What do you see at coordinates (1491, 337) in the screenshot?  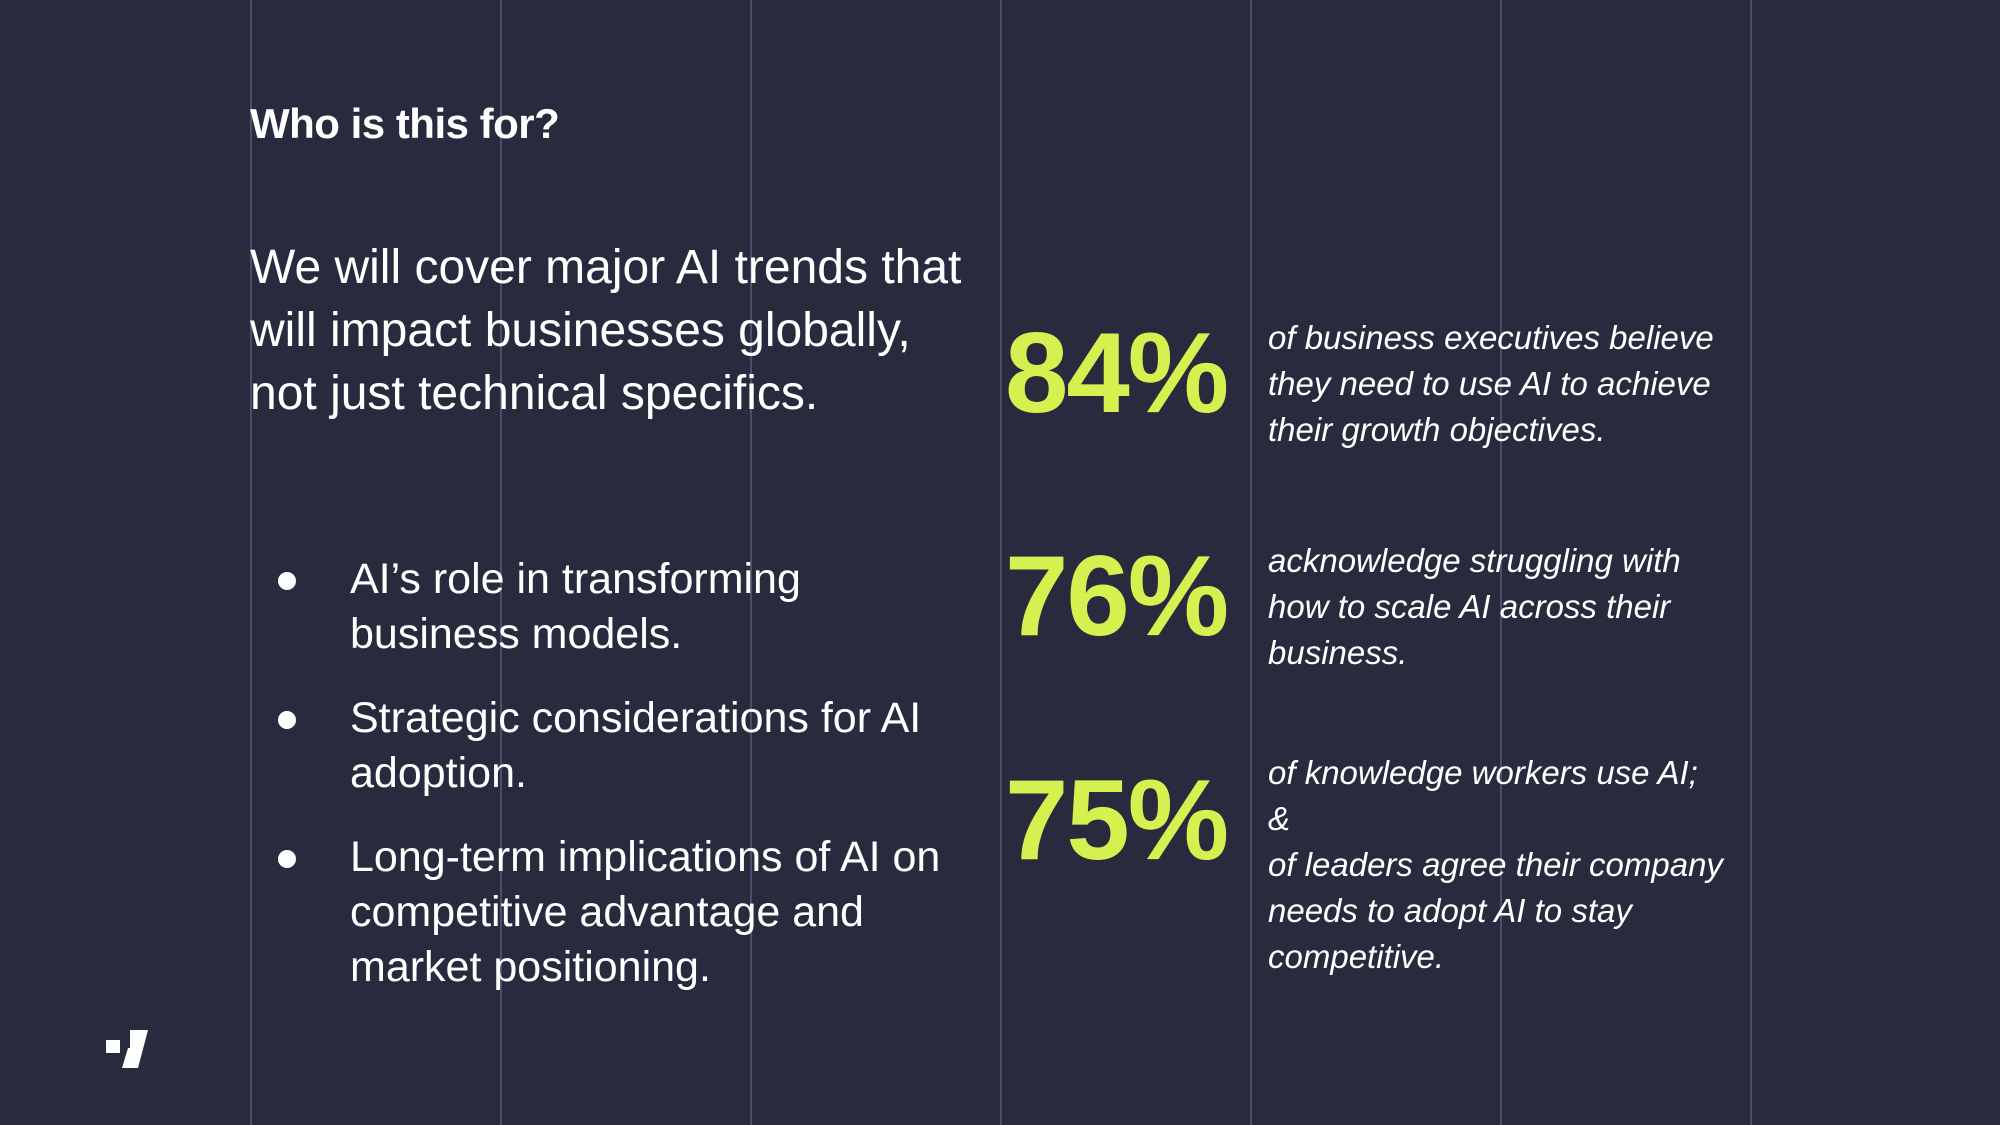 I see `stat-description-line: of business executives believe` at bounding box center [1491, 337].